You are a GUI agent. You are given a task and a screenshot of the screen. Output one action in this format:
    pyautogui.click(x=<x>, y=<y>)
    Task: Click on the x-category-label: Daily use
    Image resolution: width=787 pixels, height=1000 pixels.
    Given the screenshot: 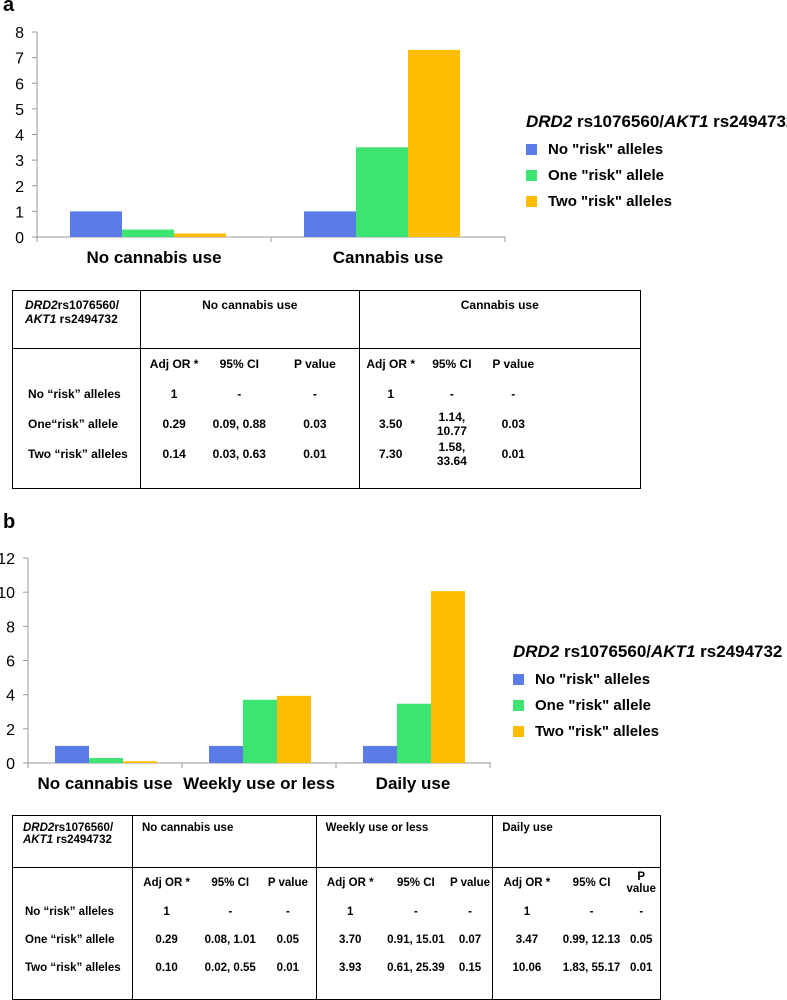 What is the action you would take?
    pyautogui.click(x=413, y=783)
    